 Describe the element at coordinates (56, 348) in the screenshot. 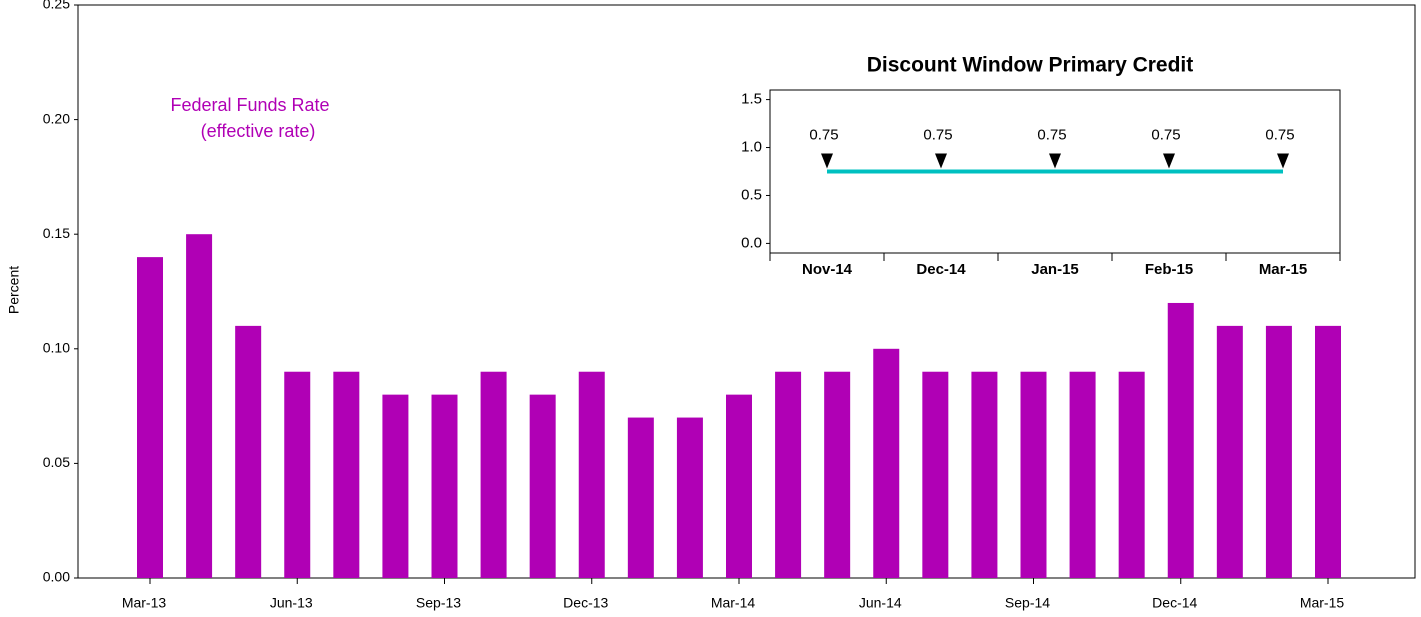

I see `y-tick-label: 0.10` at that location.